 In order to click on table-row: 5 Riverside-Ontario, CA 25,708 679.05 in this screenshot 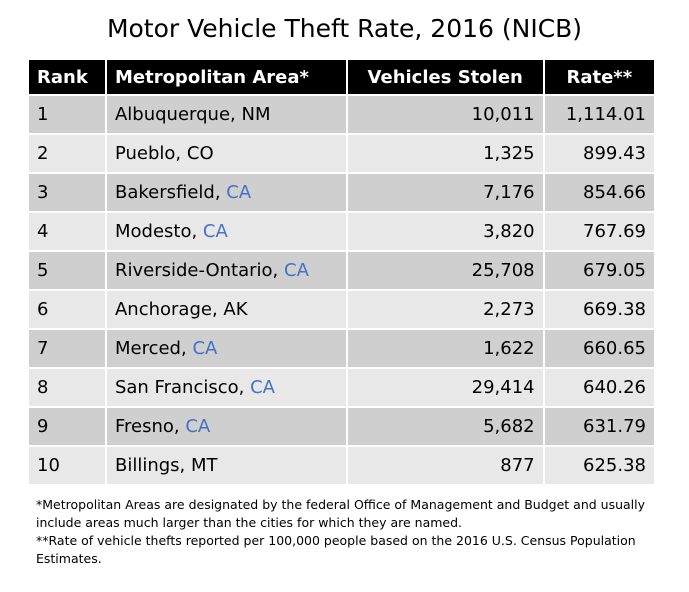, I will do `click(341, 270)`.